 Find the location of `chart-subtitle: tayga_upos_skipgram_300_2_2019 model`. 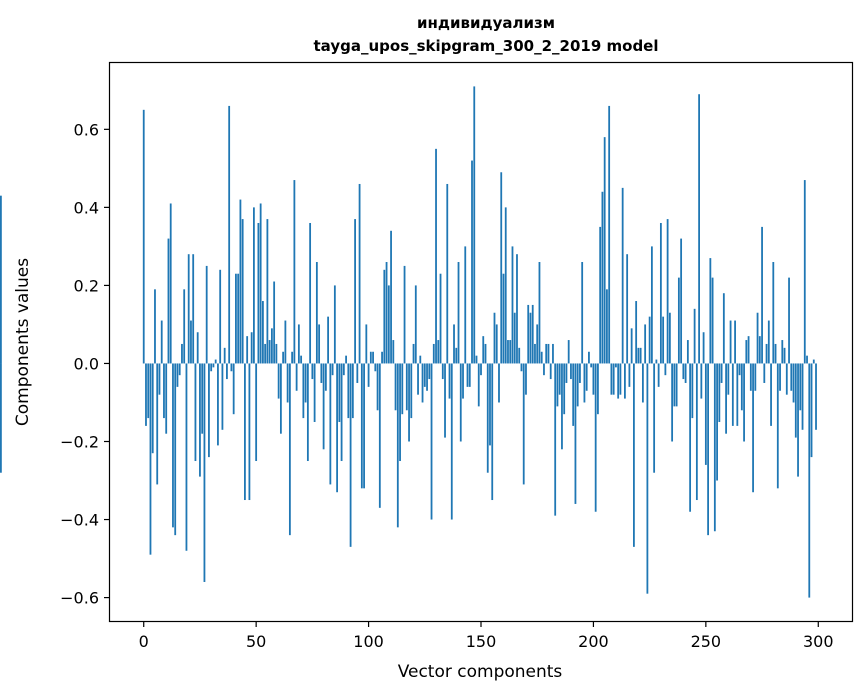

chart-subtitle: tayga_upos_skipgram_300_2_2019 model is located at coordinates (486, 46).